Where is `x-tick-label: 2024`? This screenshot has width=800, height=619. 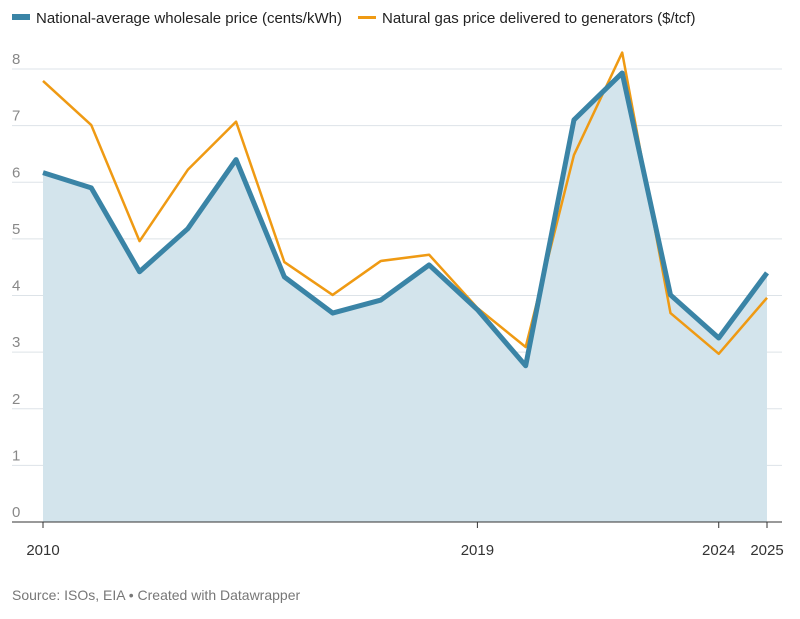
x-tick-label: 2024 is located at coordinates (718, 550).